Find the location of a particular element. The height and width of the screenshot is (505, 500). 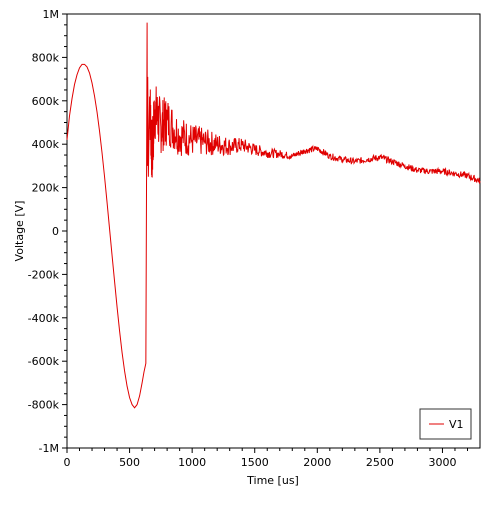

x-tick-label: 2500 is located at coordinates (380, 462).